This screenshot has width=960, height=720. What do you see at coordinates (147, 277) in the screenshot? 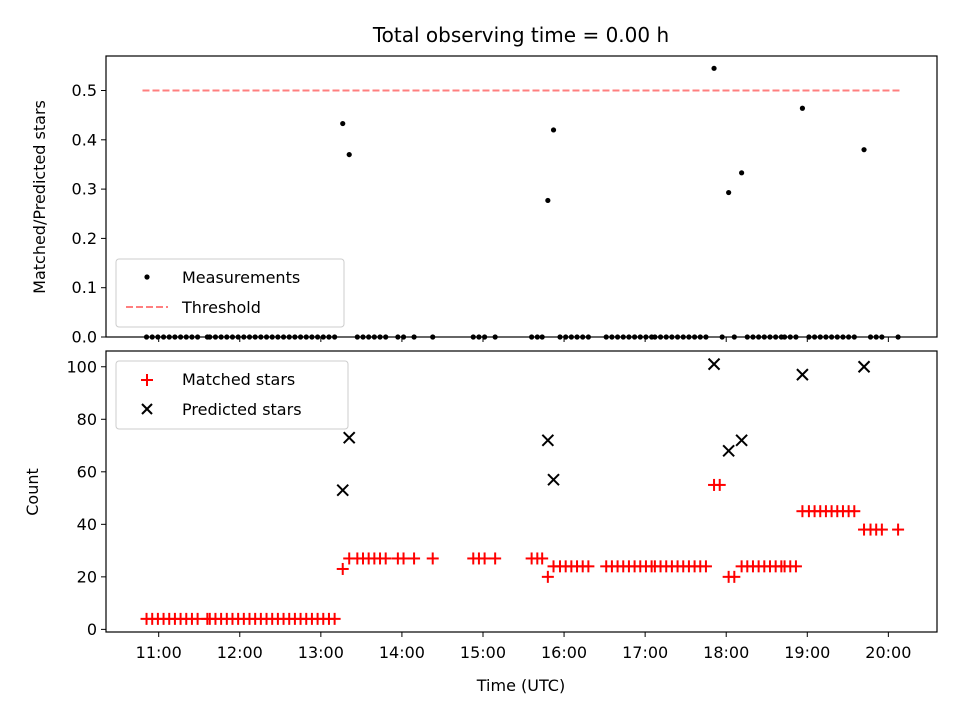
I see `legend-measurements-marker` at bounding box center [147, 277].